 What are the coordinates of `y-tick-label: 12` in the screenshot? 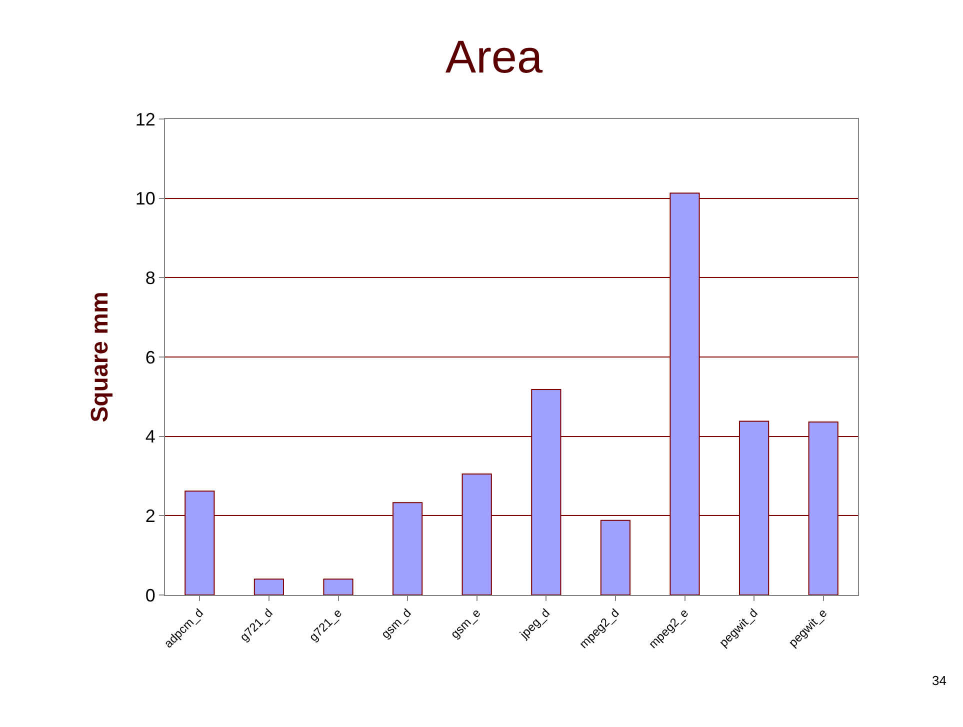 It's located at (145, 119).